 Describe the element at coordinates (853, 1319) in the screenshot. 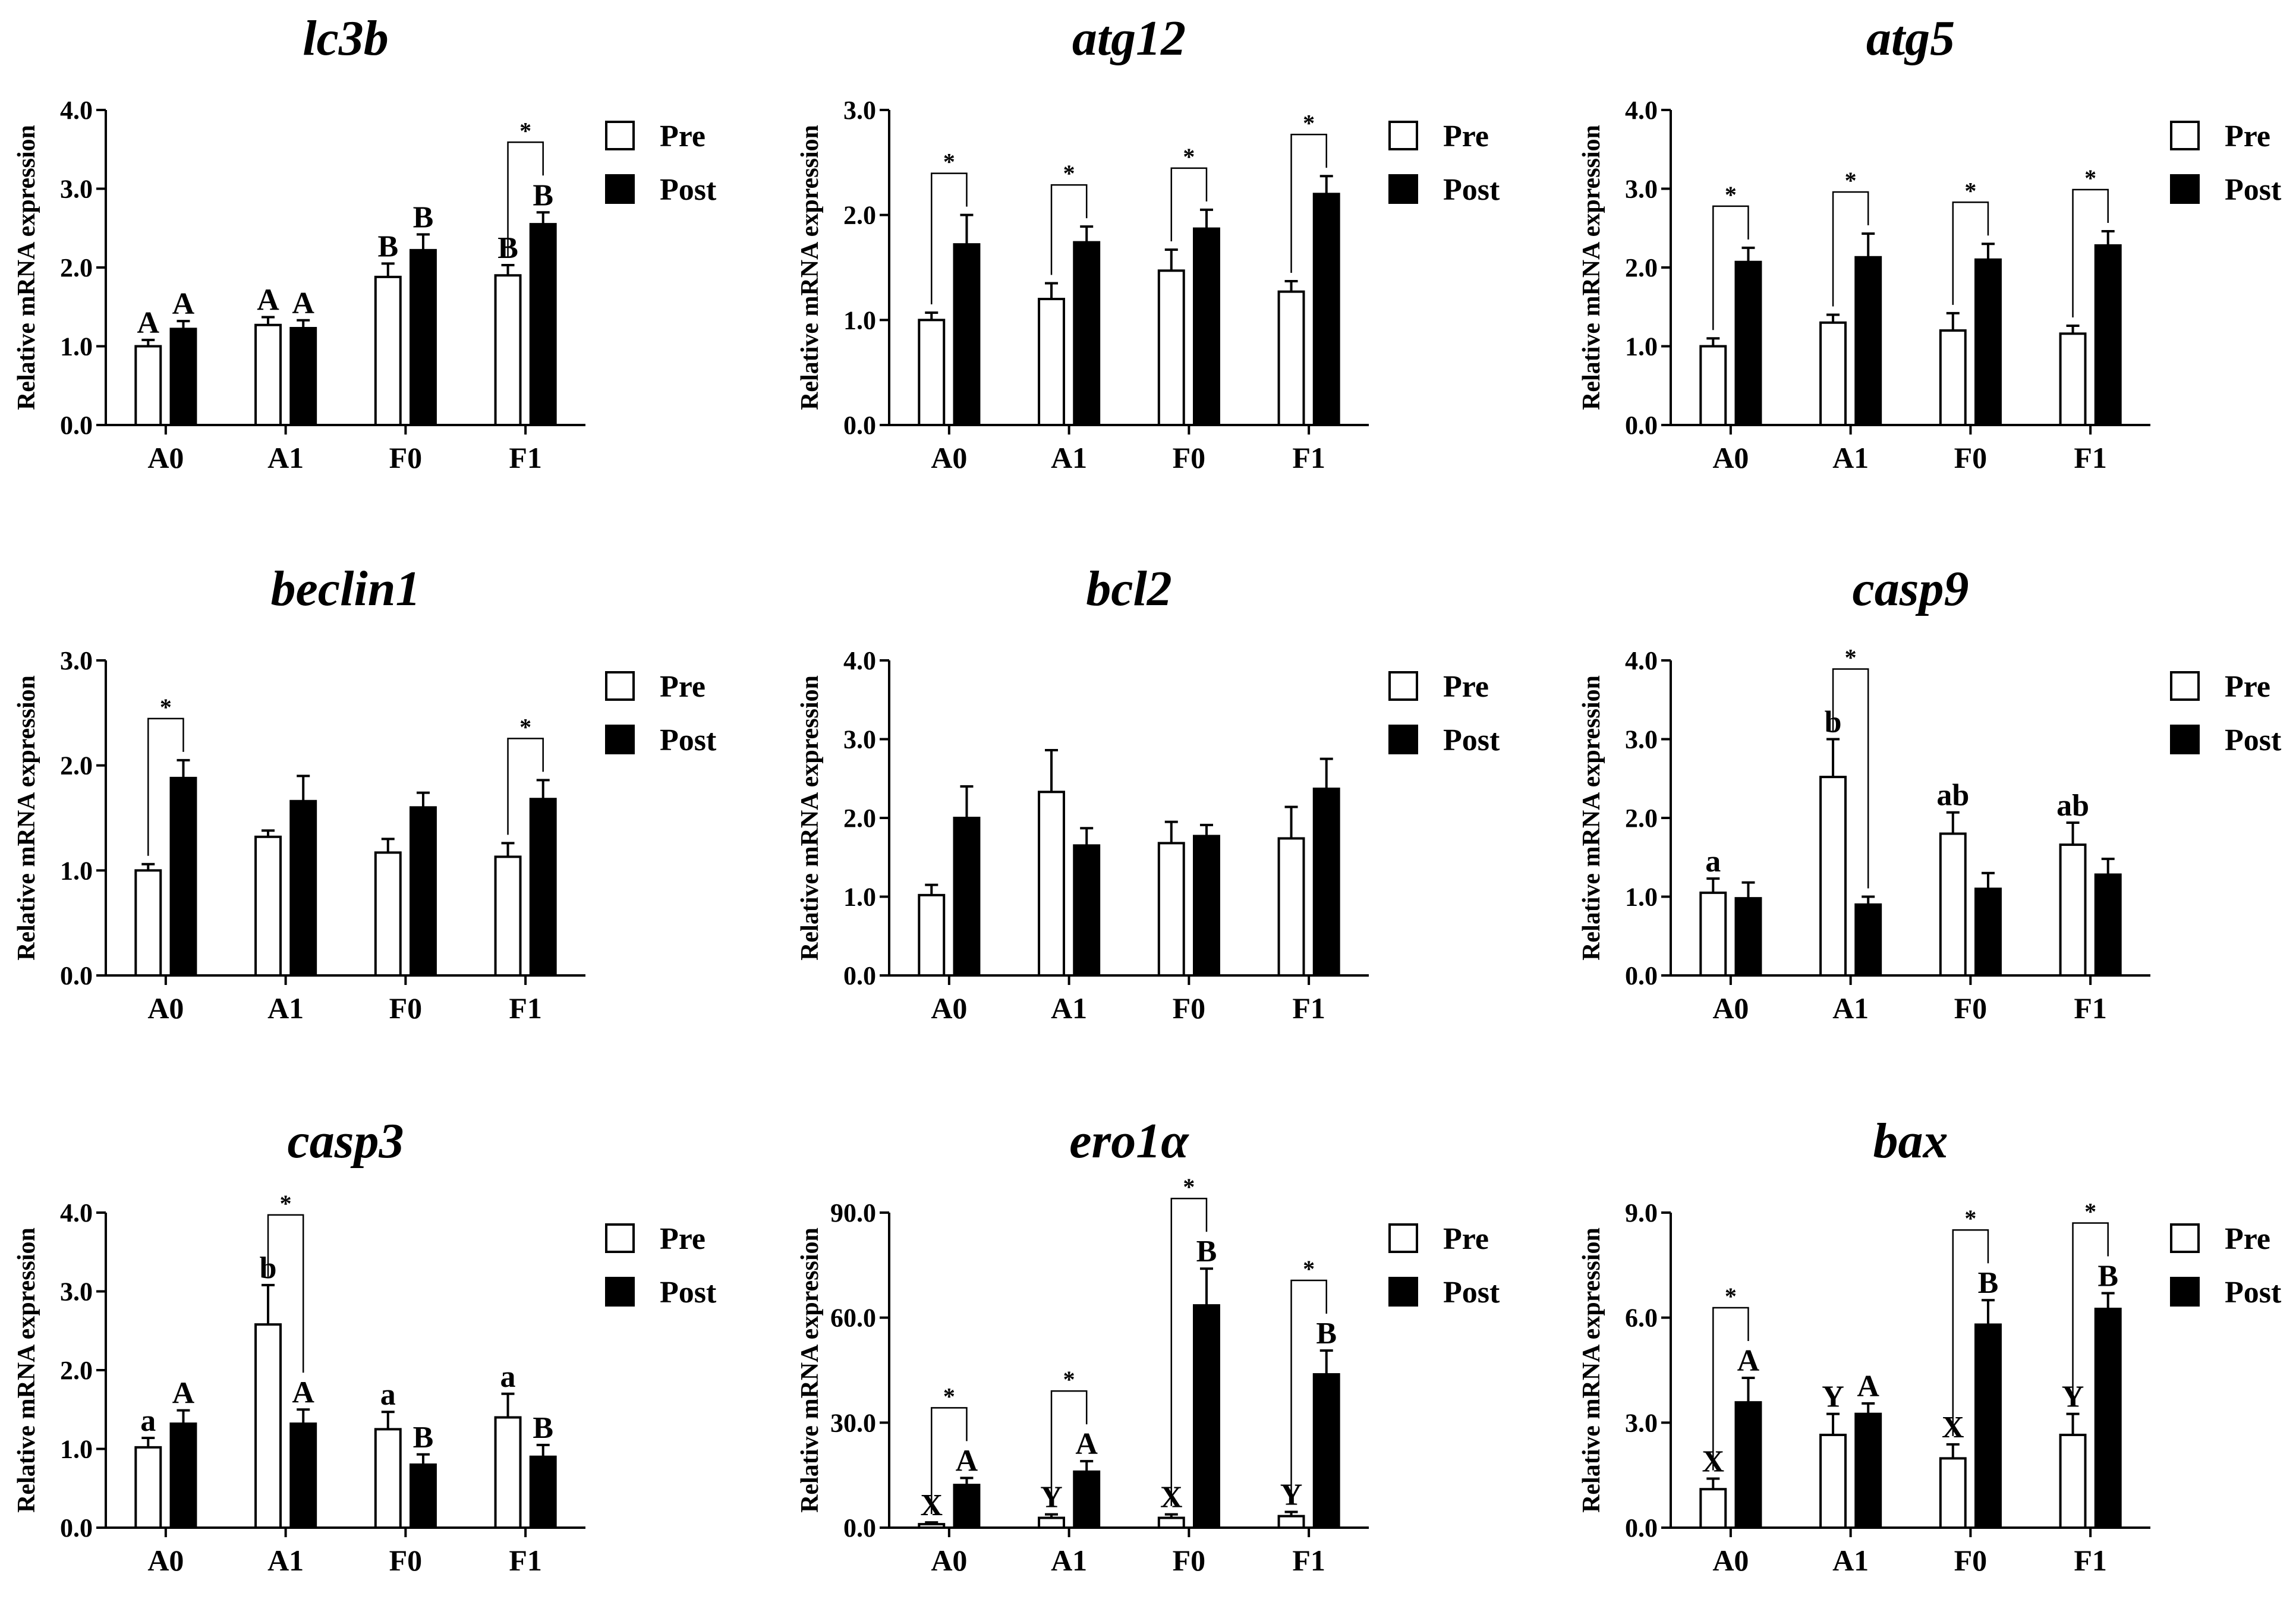

I see `y-tick-label: 60.0` at that location.